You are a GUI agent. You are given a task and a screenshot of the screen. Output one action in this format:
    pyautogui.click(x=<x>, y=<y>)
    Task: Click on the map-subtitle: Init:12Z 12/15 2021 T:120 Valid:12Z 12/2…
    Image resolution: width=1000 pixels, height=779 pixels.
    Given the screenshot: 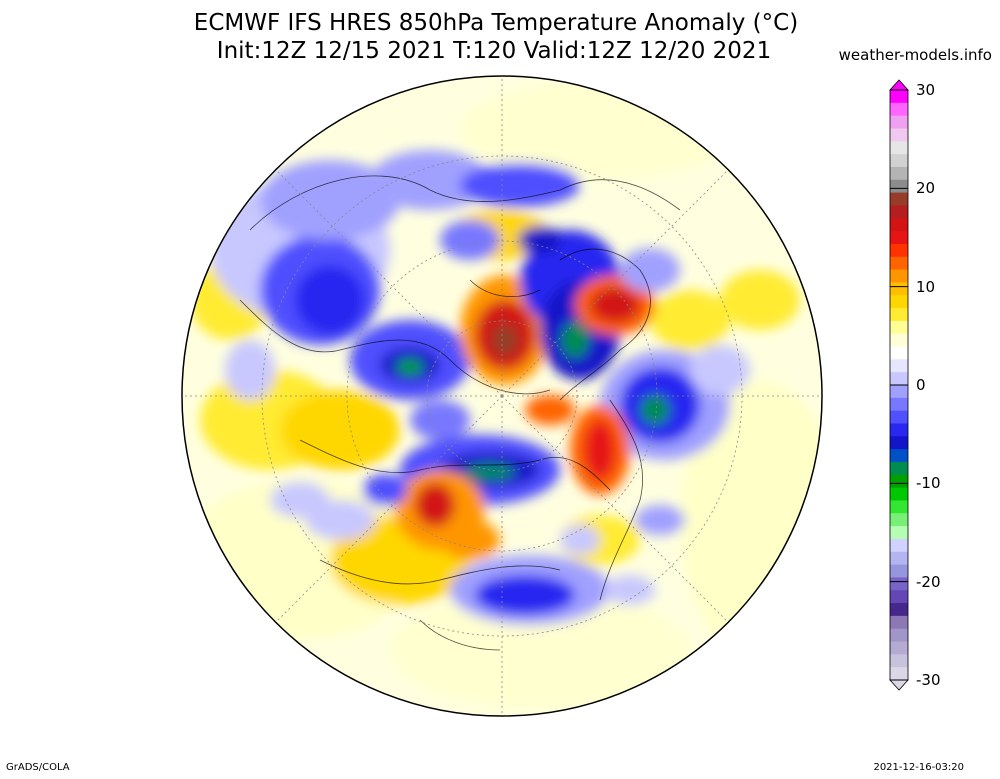 What is the action you would take?
    pyautogui.click(x=494, y=51)
    